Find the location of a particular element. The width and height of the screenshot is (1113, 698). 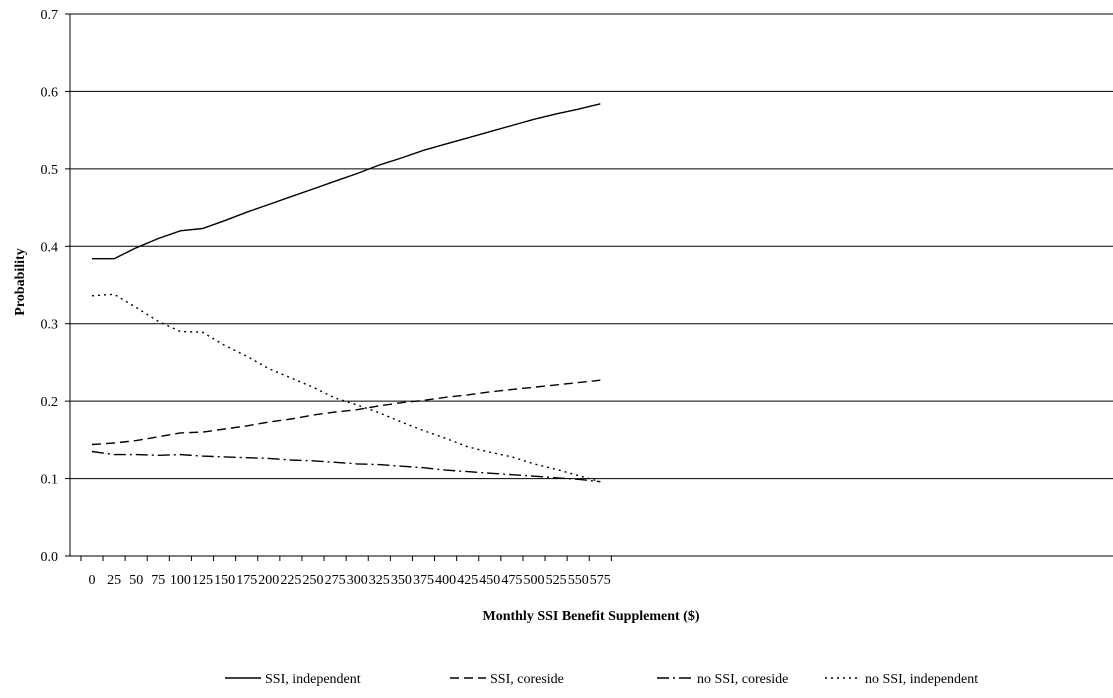

y-tick-label: 0.2 is located at coordinates (50, 402).